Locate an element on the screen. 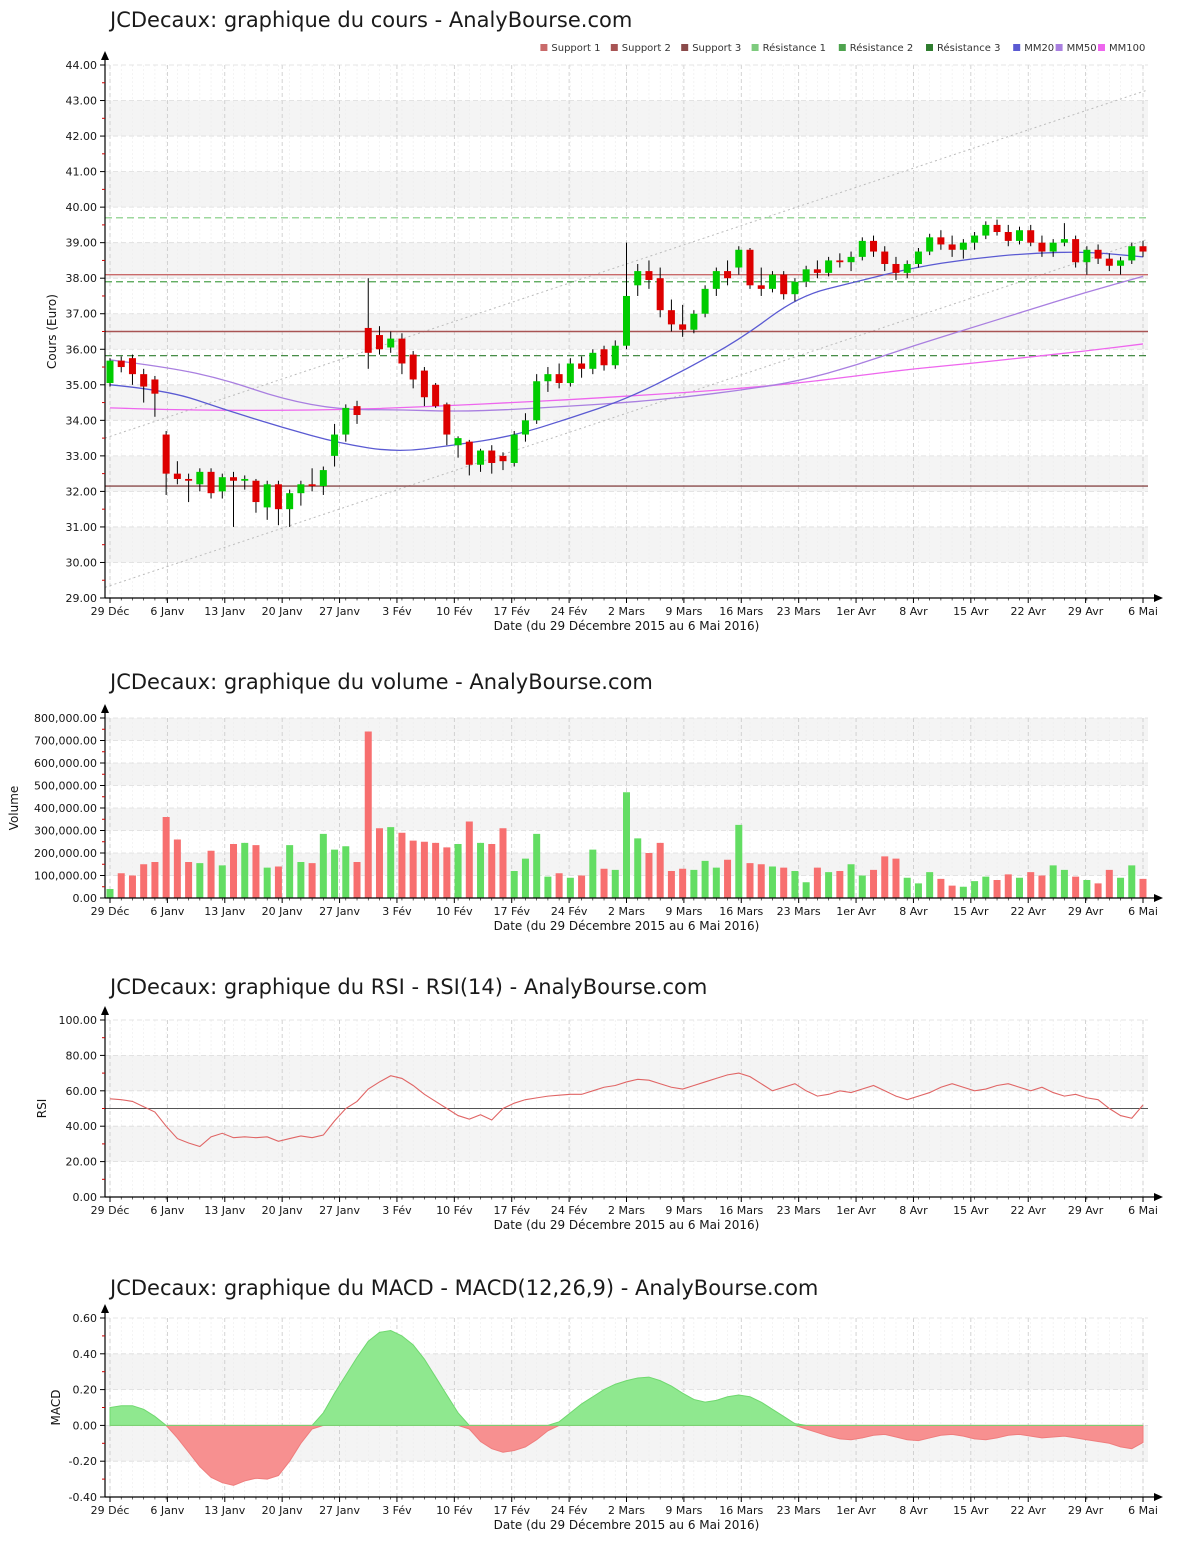 The height and width of the screenshot is (1550, 1200). mm50-line is located at coordinates (626, 343).